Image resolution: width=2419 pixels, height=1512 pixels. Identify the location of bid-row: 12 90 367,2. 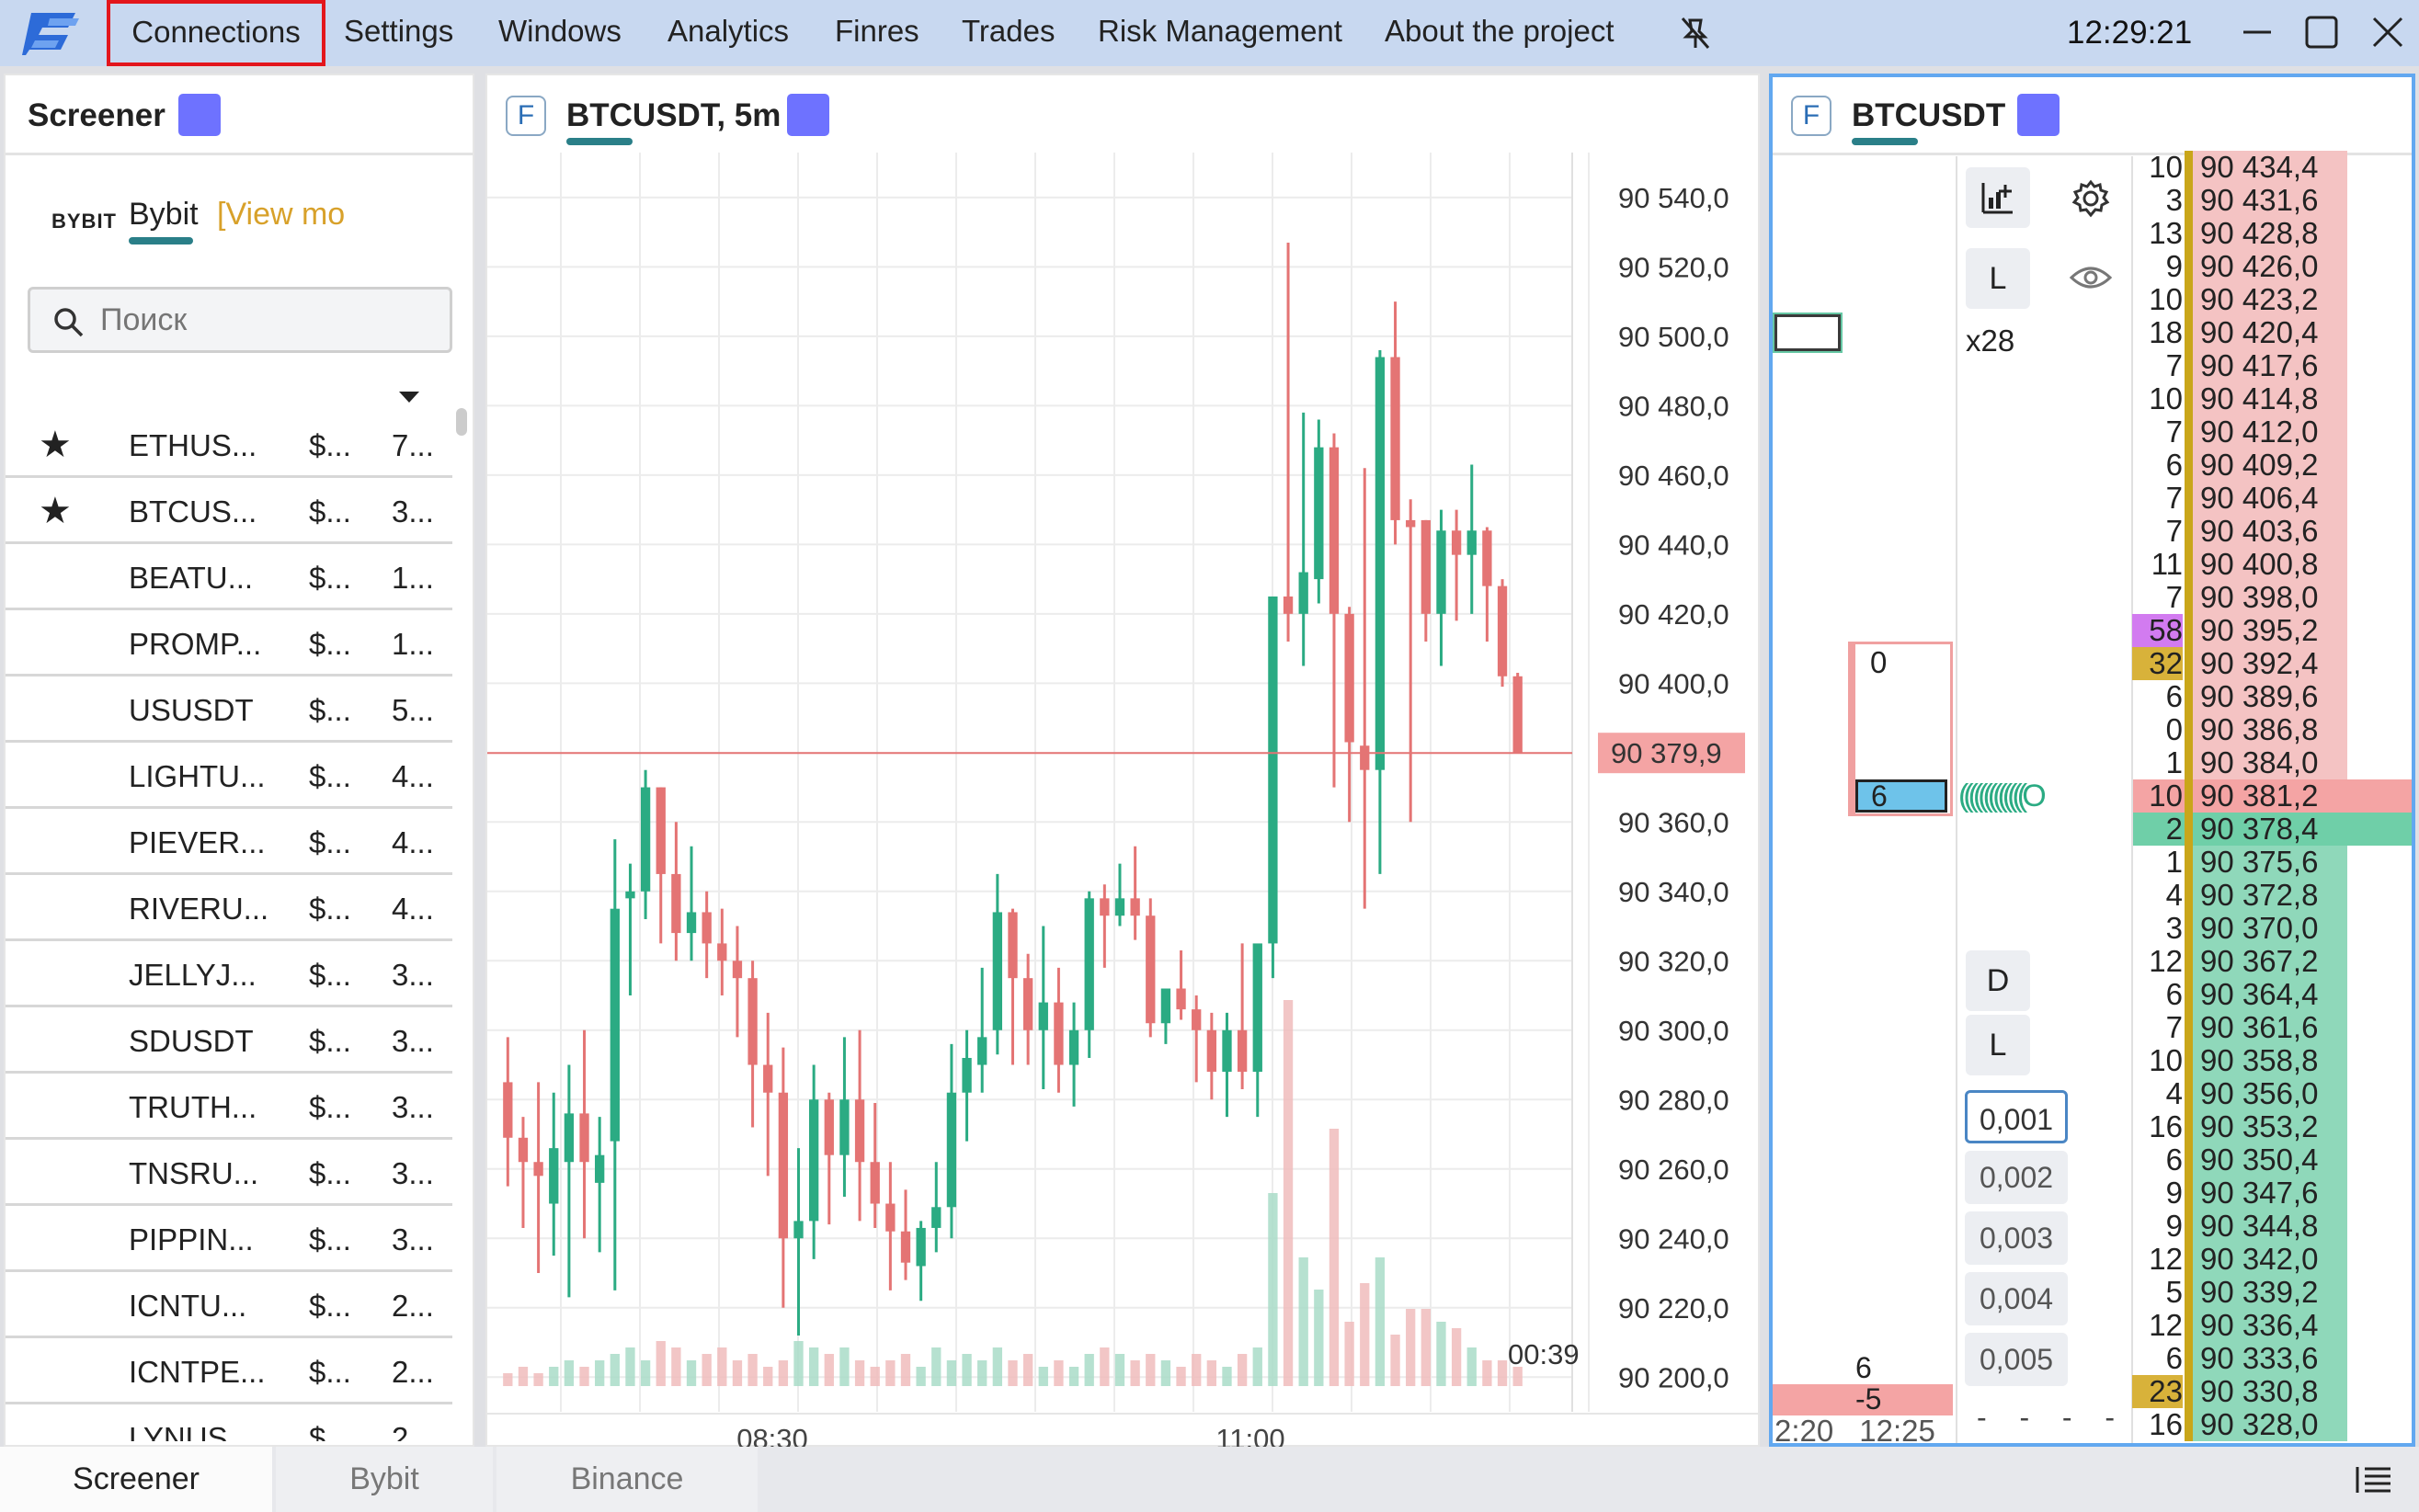
(2239, 961).